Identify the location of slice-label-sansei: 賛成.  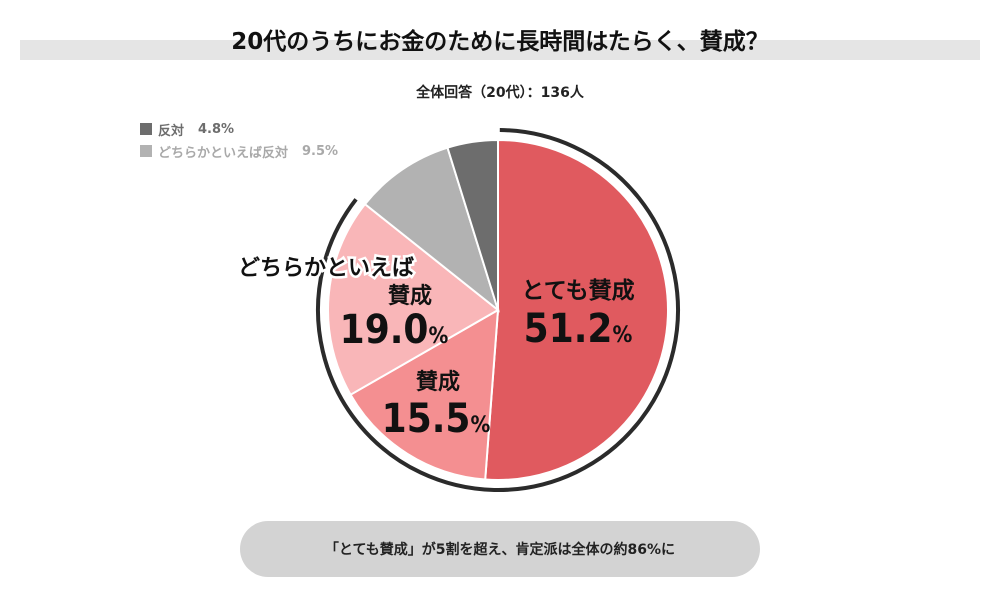
(438, 382).